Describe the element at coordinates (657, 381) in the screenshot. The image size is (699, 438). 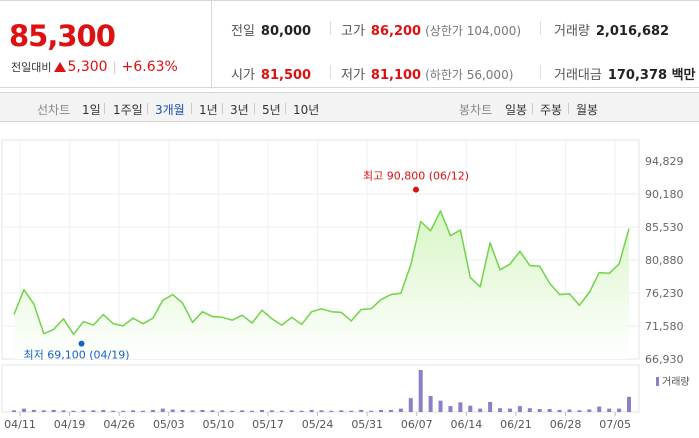
I see `volume-legend-swatch` at that location.